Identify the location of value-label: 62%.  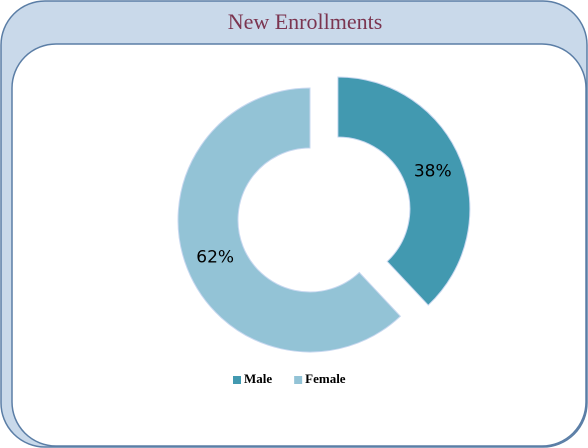
(215, 258).